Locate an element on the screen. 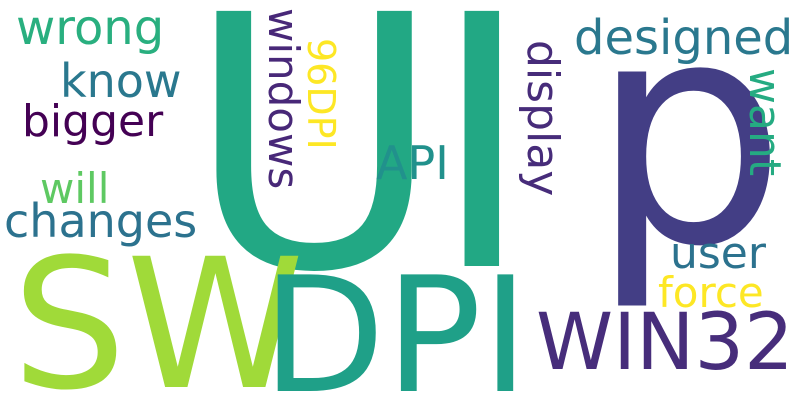 The width and height of the screenshot is (800, 400). word-designed: designed is located at coordinates (684, 38).